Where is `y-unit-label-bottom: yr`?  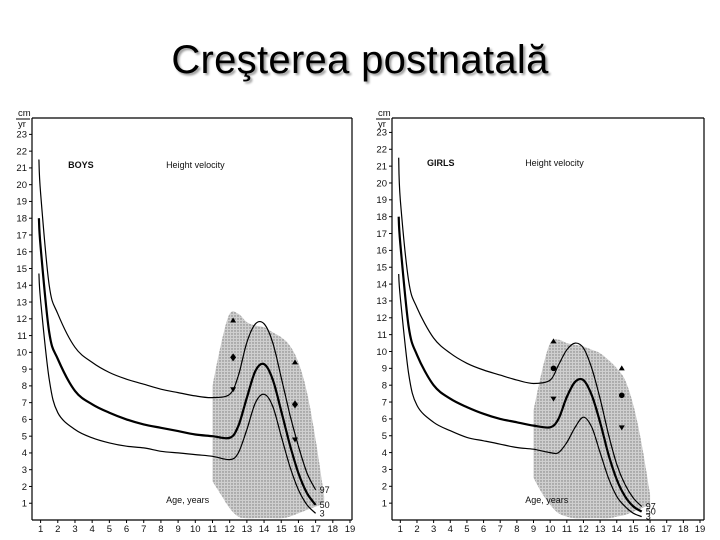 y-unit-label-bottom: yr is located at coordinates (382, 124).